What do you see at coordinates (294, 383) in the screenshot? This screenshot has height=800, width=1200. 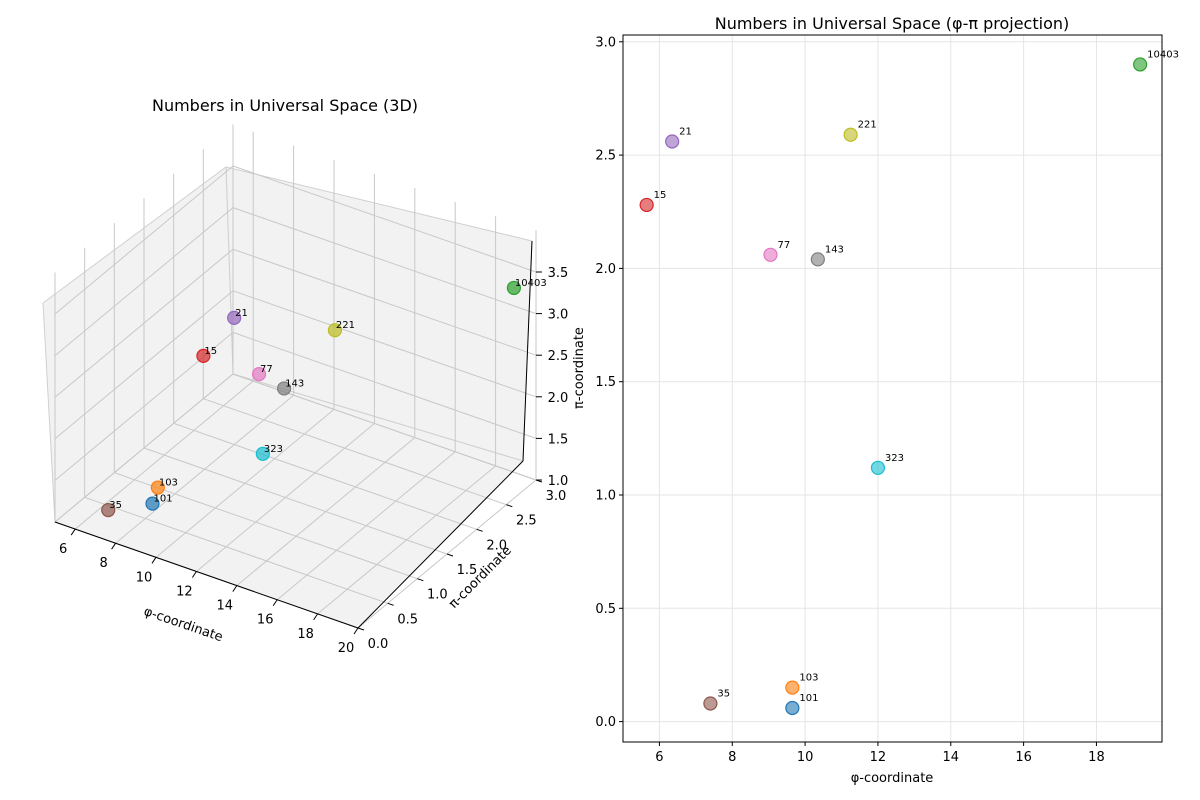 I see `point-label-3d: 143` at bounding box center [294, 383].